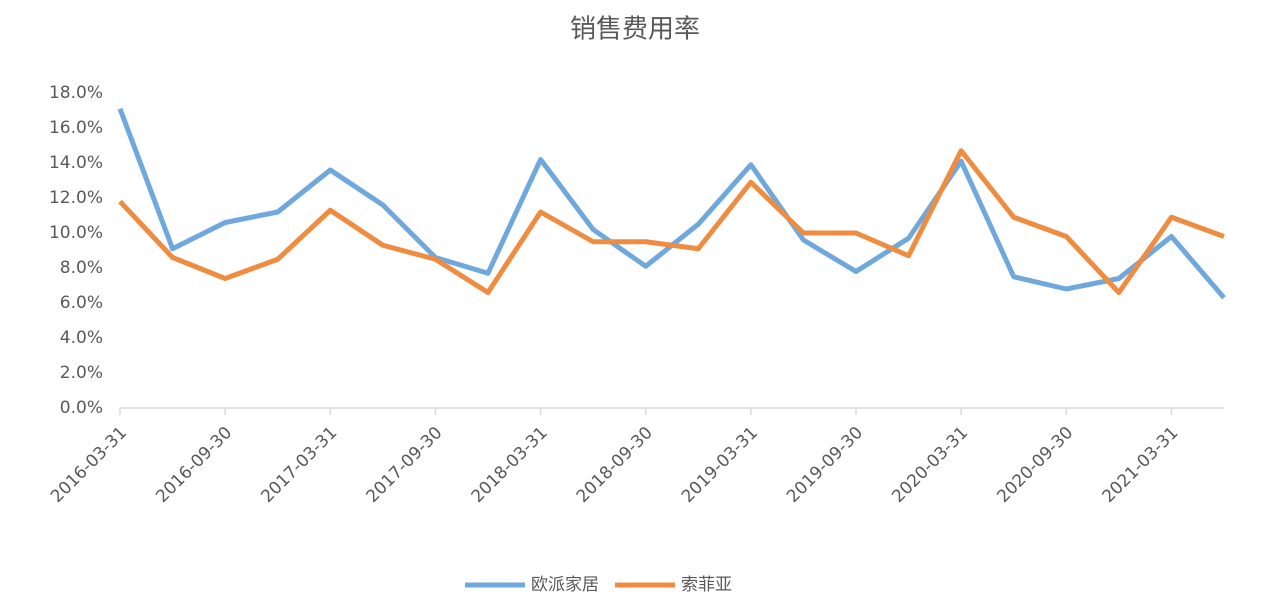 The width and height of the screenshot is (1261, 615). I want to click on y-tick-label: 6.0%, so click(81, 303).